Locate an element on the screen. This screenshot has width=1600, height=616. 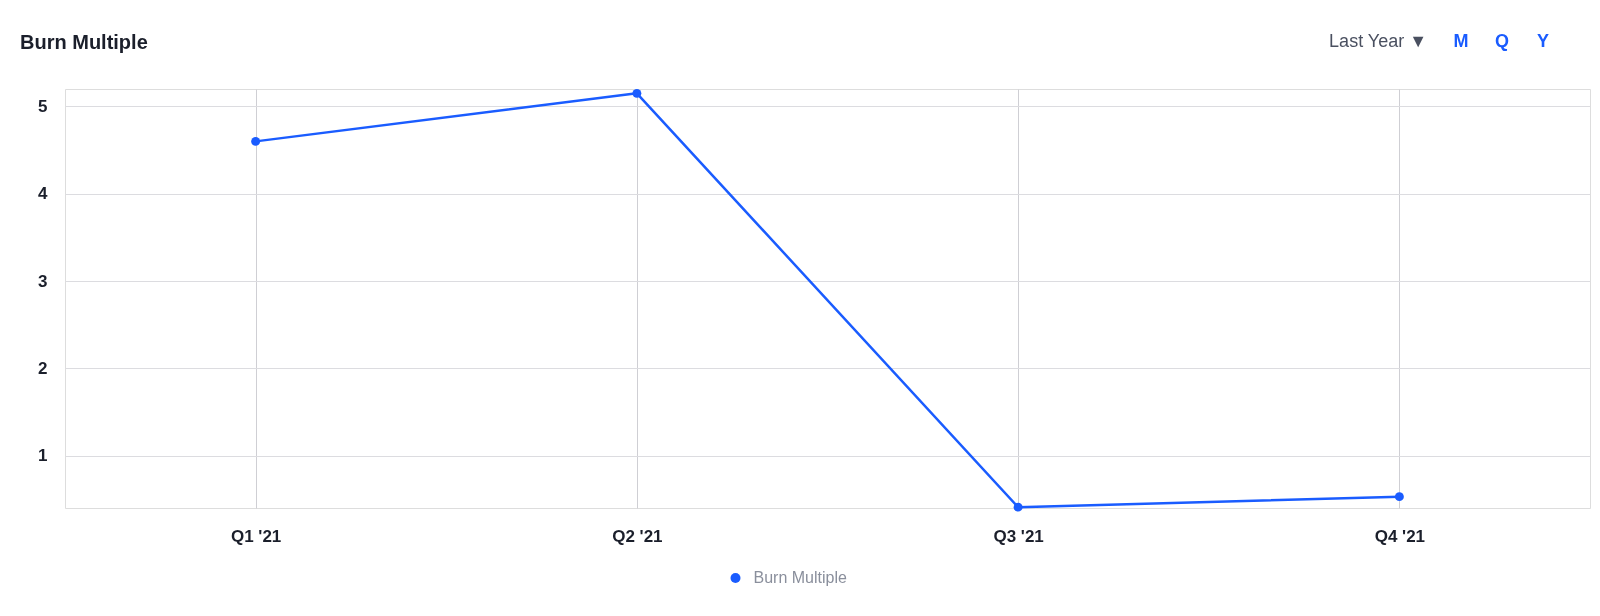
y-tick-label: 3 is located at coordinates (43, 281).